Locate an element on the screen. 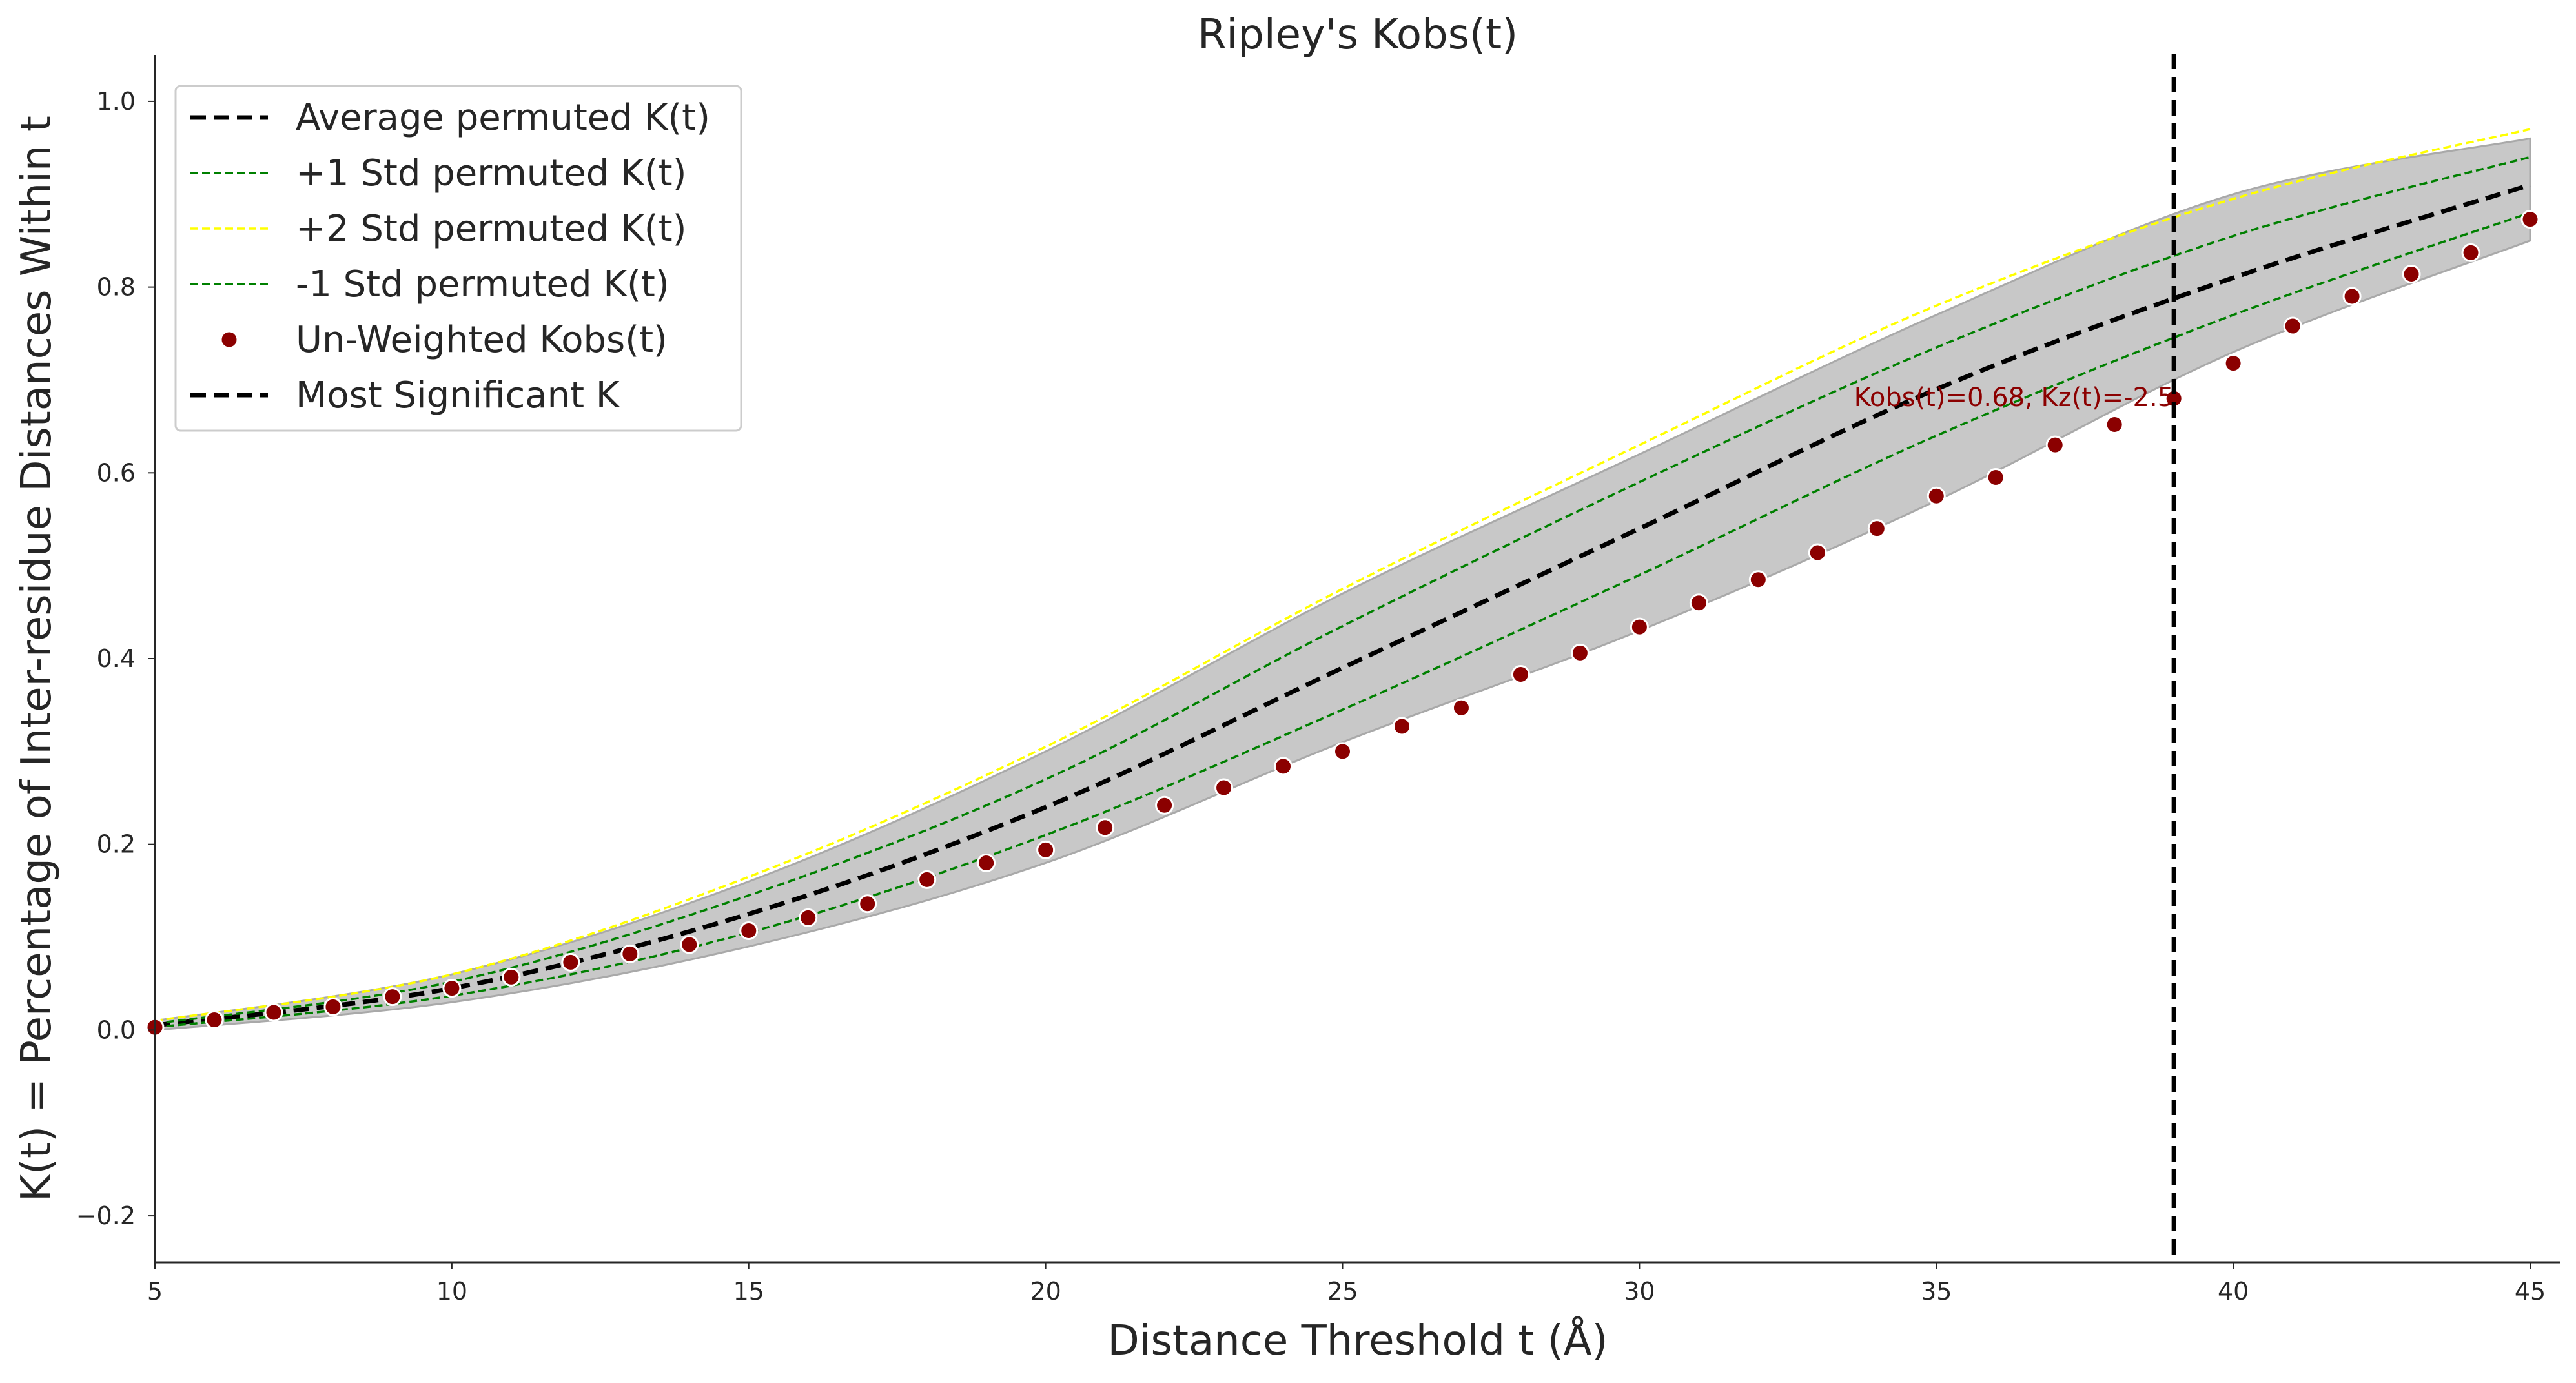 The width and height of the screenshot is (2576, 1383). x-tick-label: 20 is located at coordinates (1045, 1291).